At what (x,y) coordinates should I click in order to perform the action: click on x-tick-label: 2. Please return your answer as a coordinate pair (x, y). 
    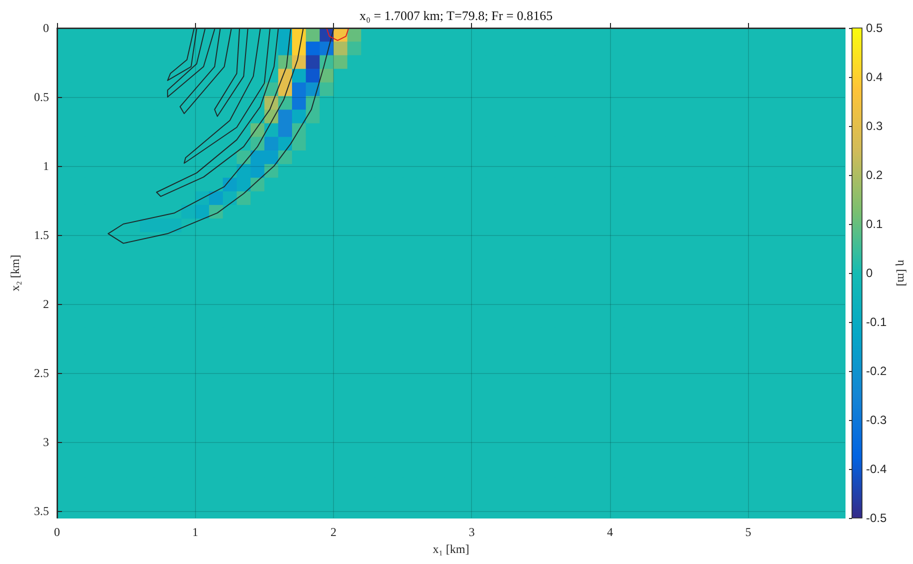
    Looking at the image, I should click on (333, 532).